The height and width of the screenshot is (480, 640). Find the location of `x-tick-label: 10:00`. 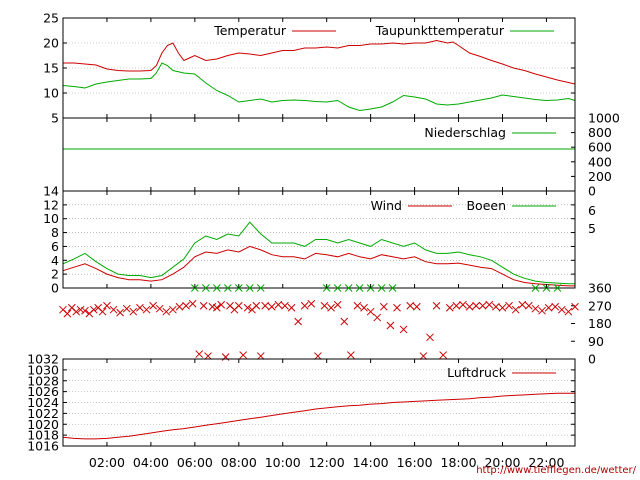

x-tick-label: 10:00 is located at coordinates (283, 462).